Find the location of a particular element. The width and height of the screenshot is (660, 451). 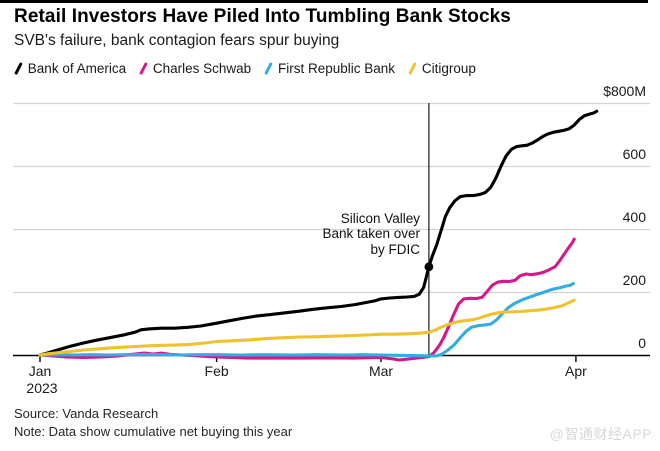

series-line-citigroup is located at coordinates (307, 327).